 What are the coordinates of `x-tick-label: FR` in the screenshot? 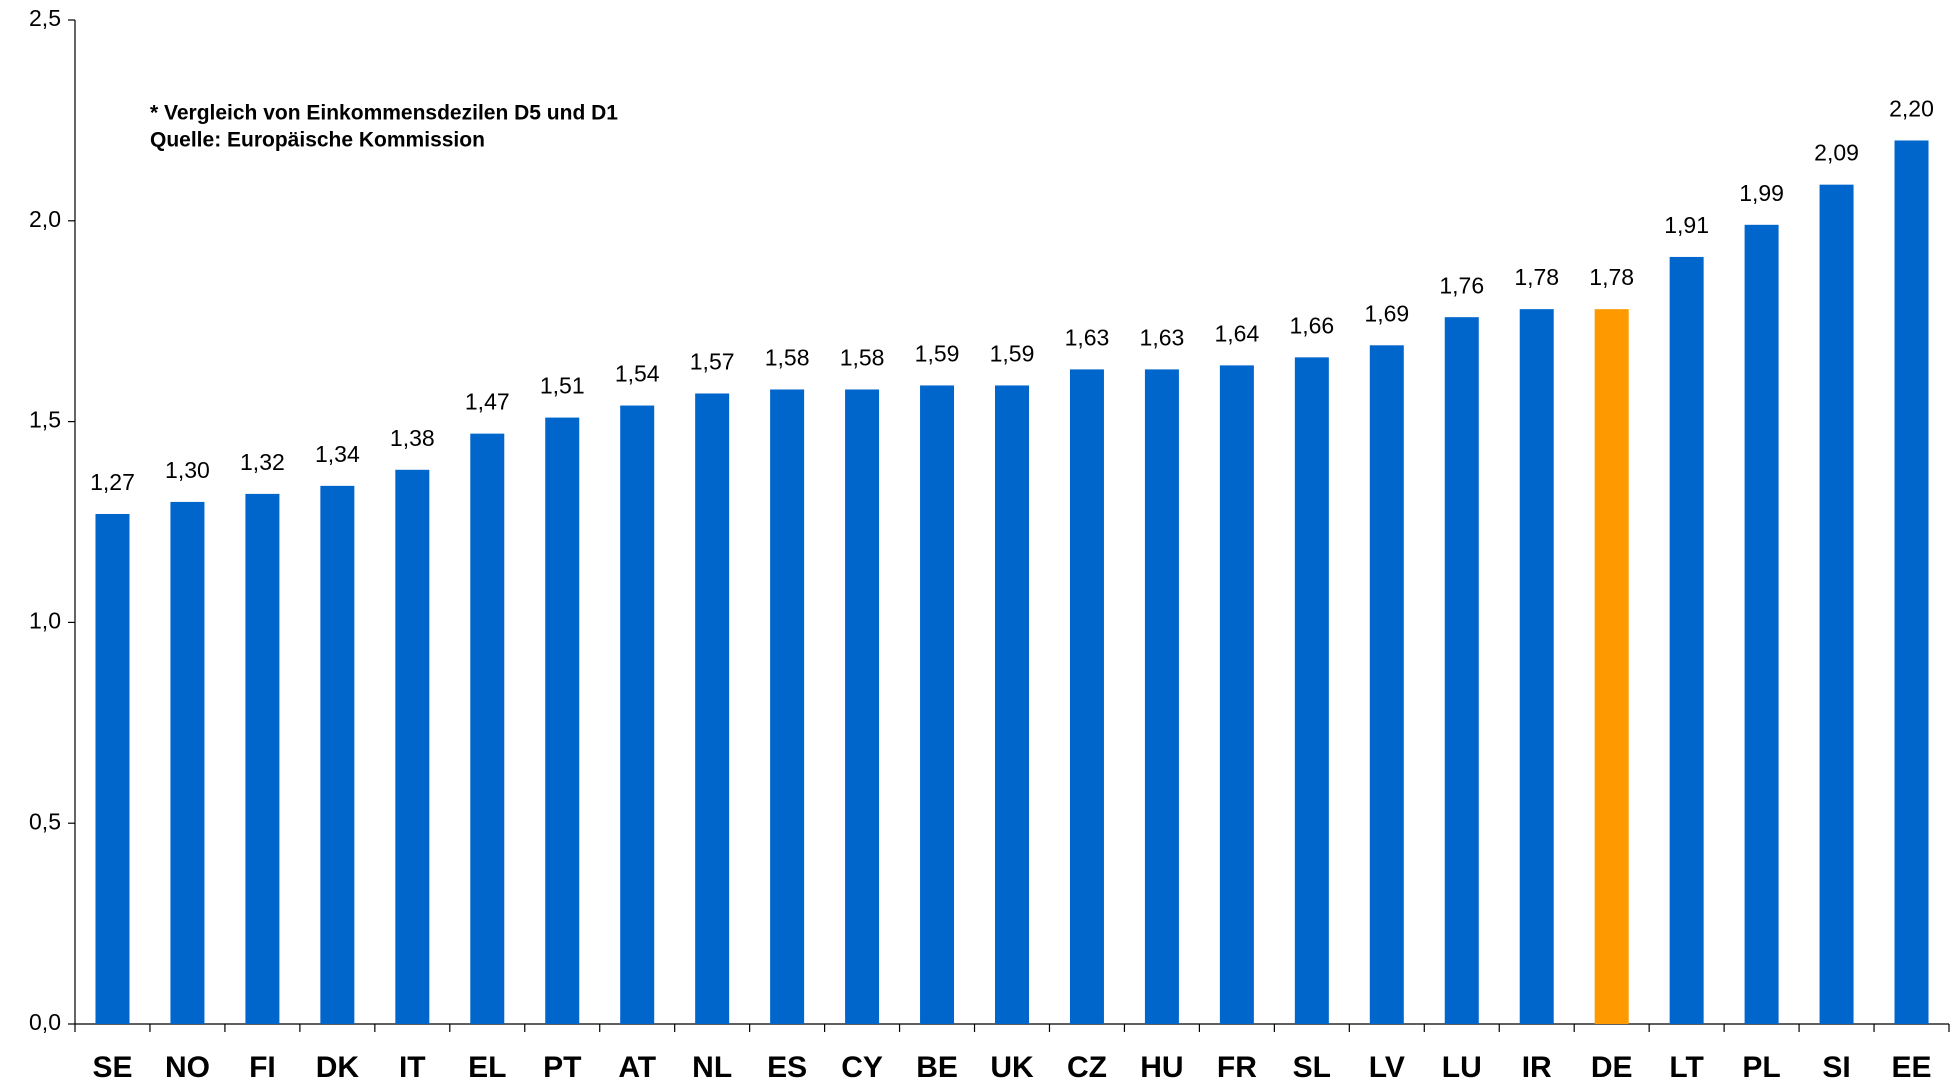 It's located at (1237, 1067).